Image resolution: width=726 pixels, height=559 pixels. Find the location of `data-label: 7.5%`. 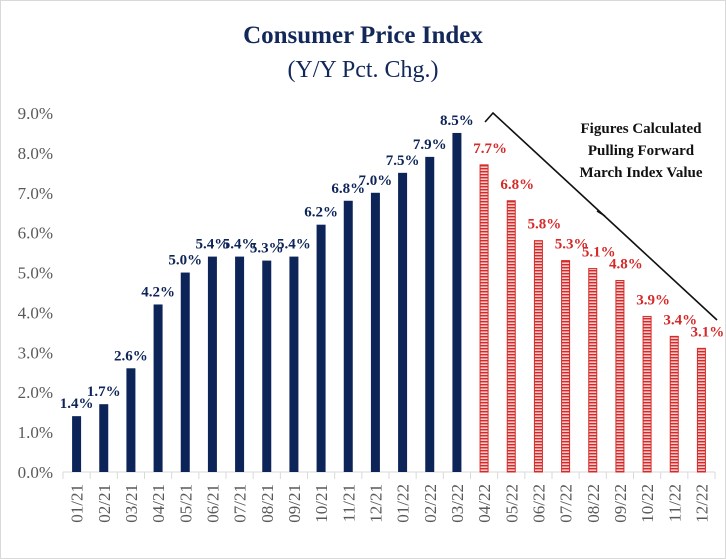

data-label: 7.5% is located at coordinates (403, 161).